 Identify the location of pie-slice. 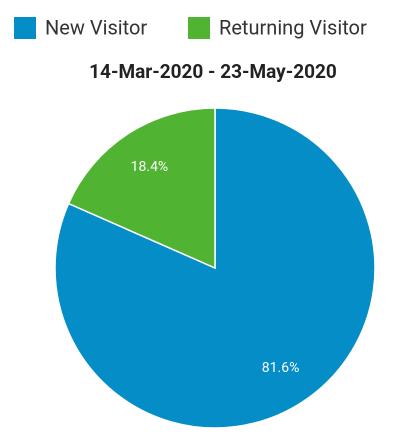
(141, 188).